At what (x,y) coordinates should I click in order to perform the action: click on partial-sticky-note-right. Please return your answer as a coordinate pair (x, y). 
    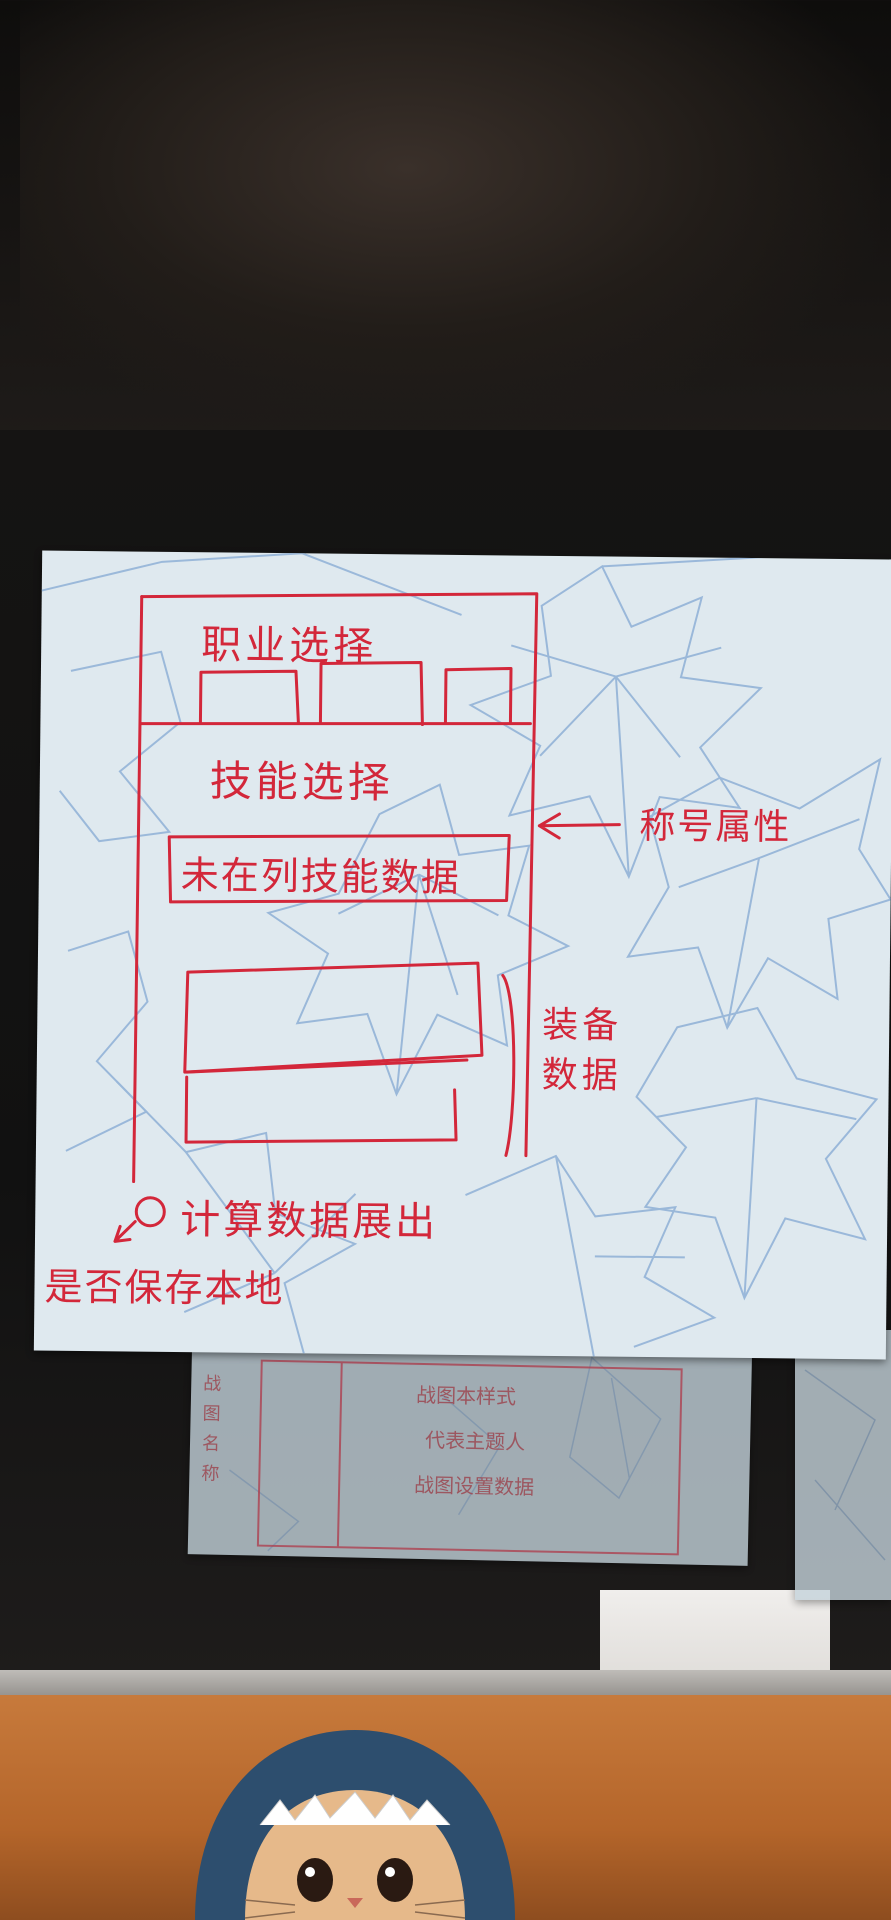
    Looking at the image, I should click on (843, 1465).